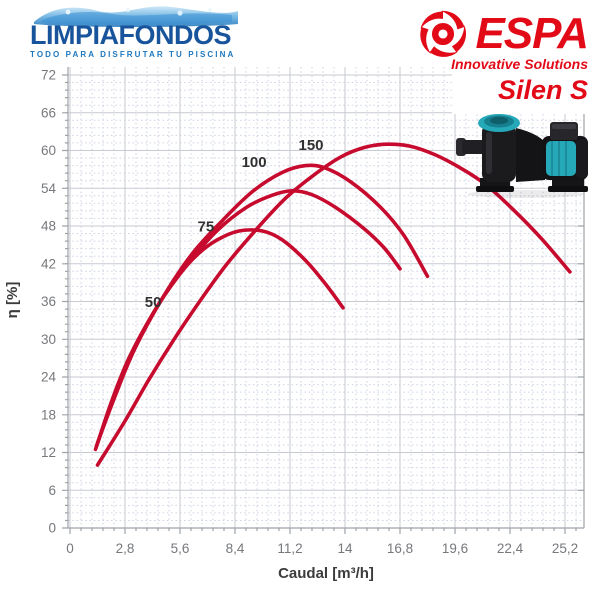 The image size is (600, 605). I want to click on y-tick-label: 54, so click(49, 188).